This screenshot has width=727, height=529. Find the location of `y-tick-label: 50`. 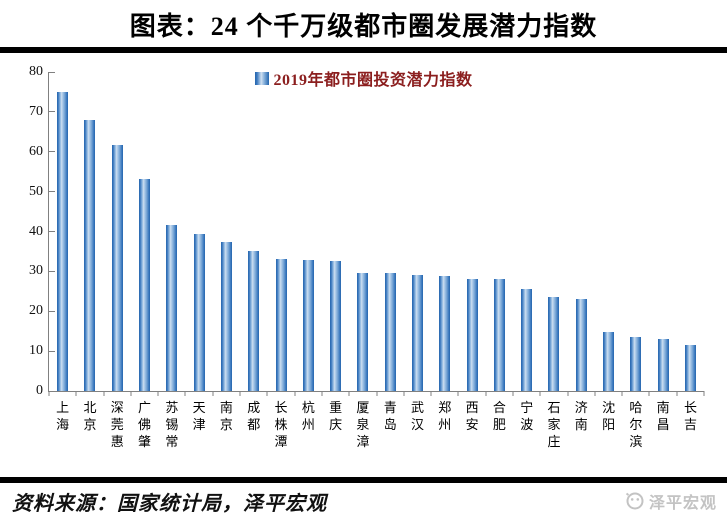

y-tick-label: 50 is located at coordinates (36, 191).